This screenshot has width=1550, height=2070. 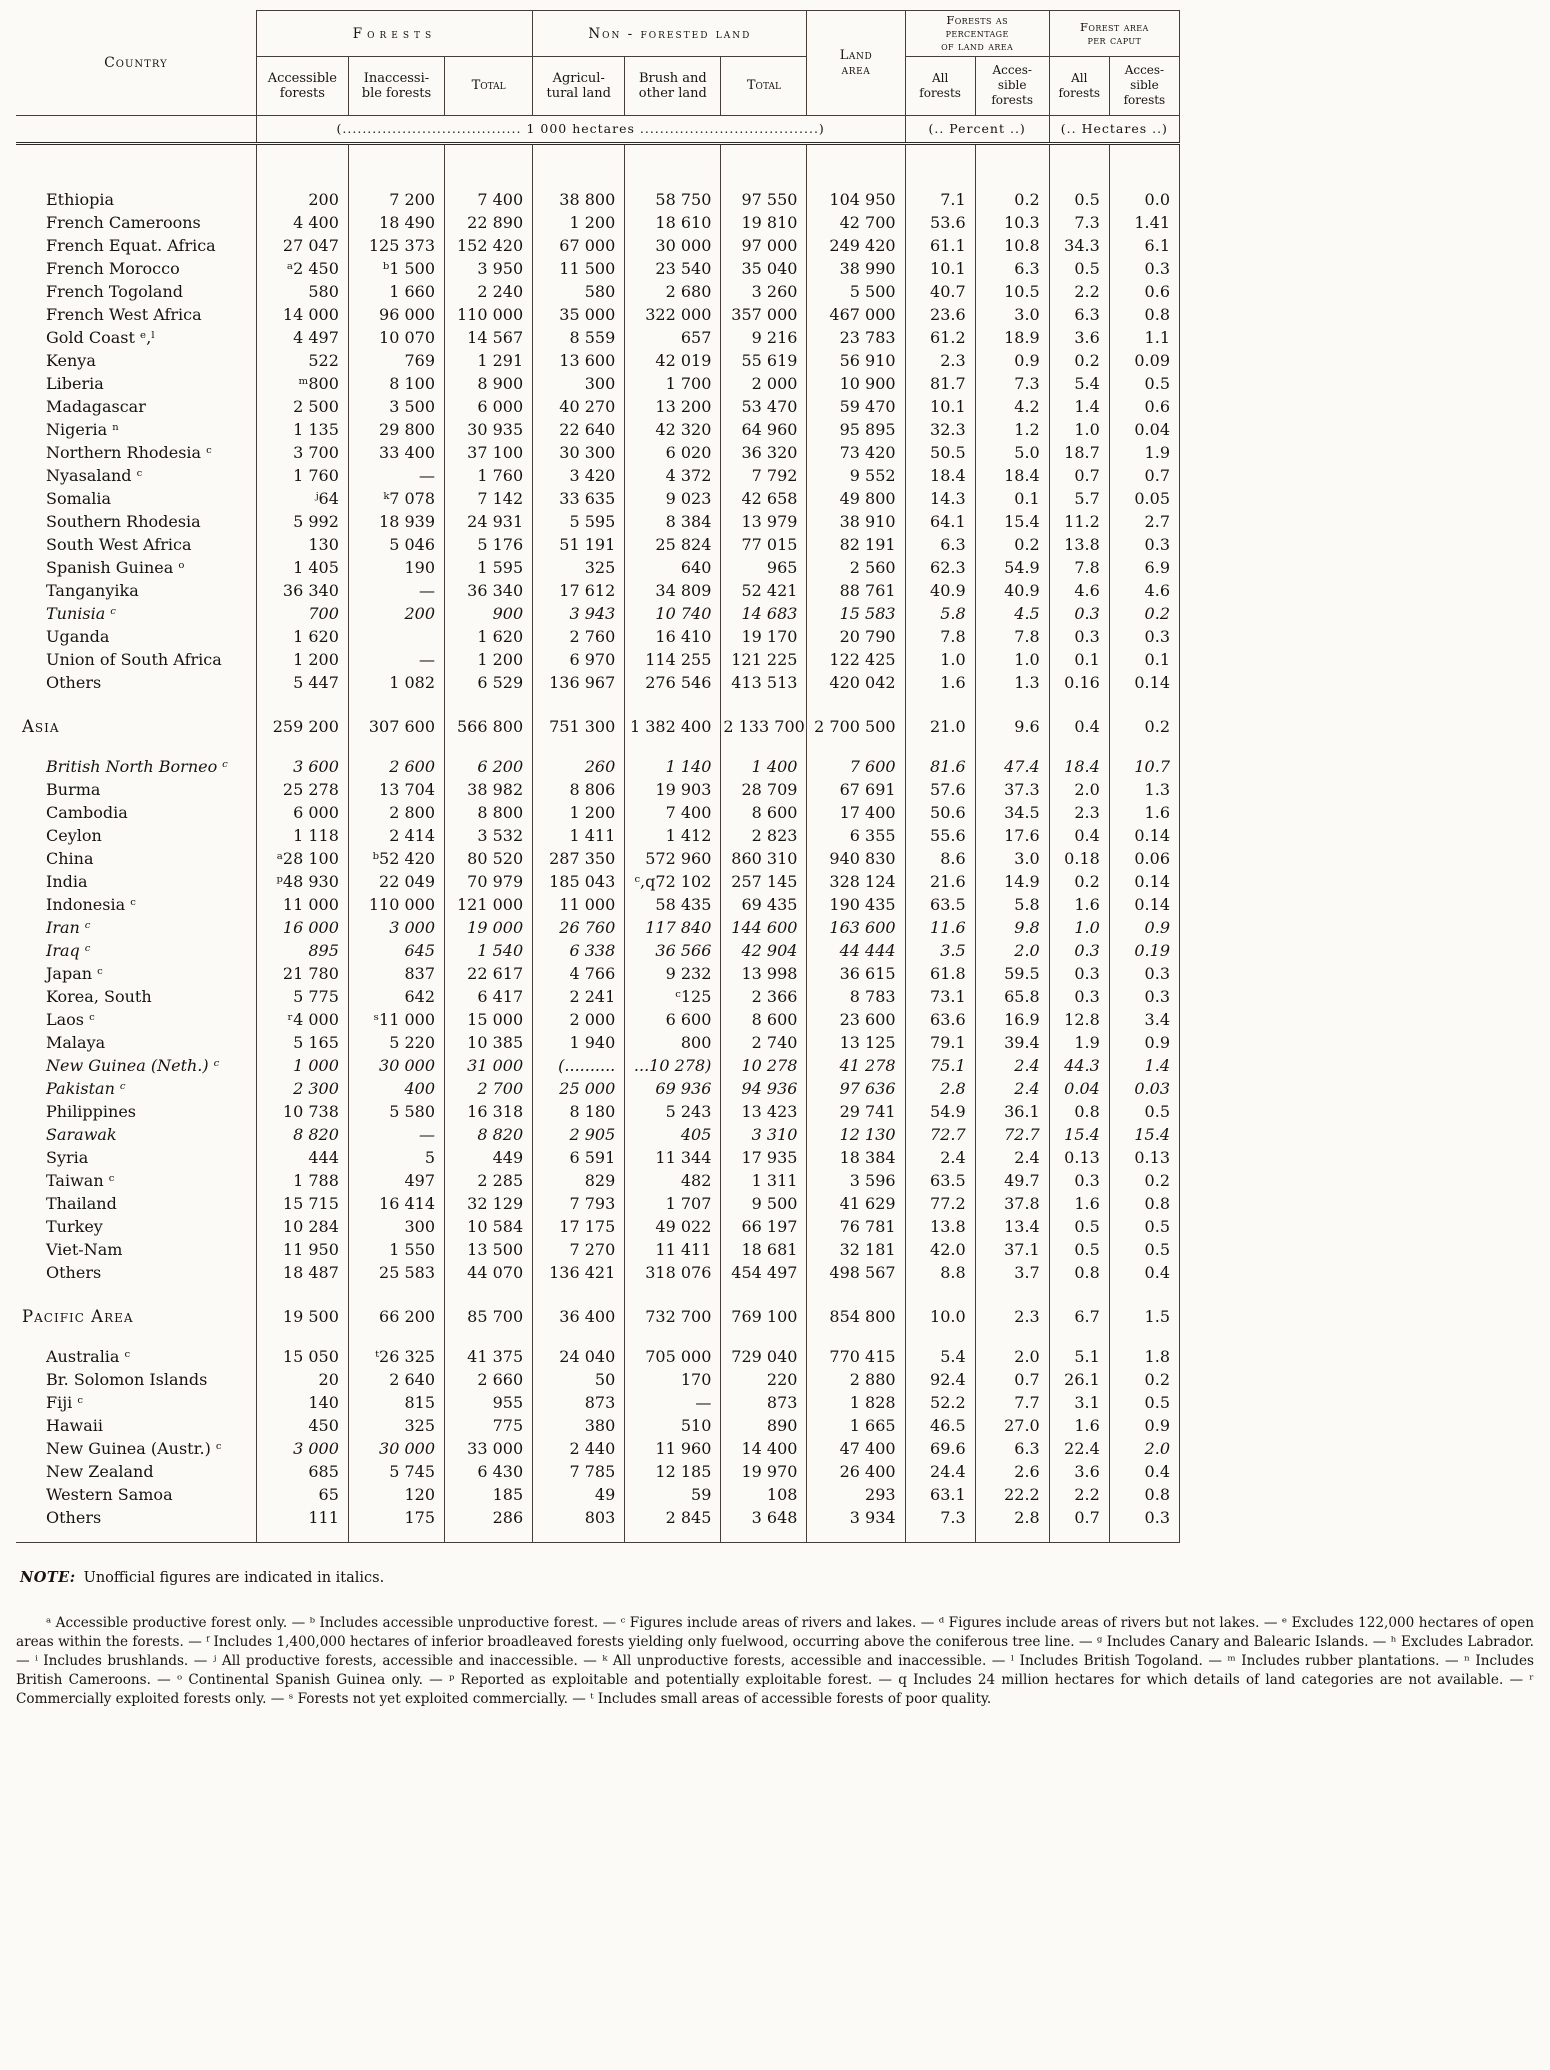 What do you see at coordinates (1012, 1402) in the screenshot?
I see `value-cell: 7.7` at bounding box center [1012, 1402].